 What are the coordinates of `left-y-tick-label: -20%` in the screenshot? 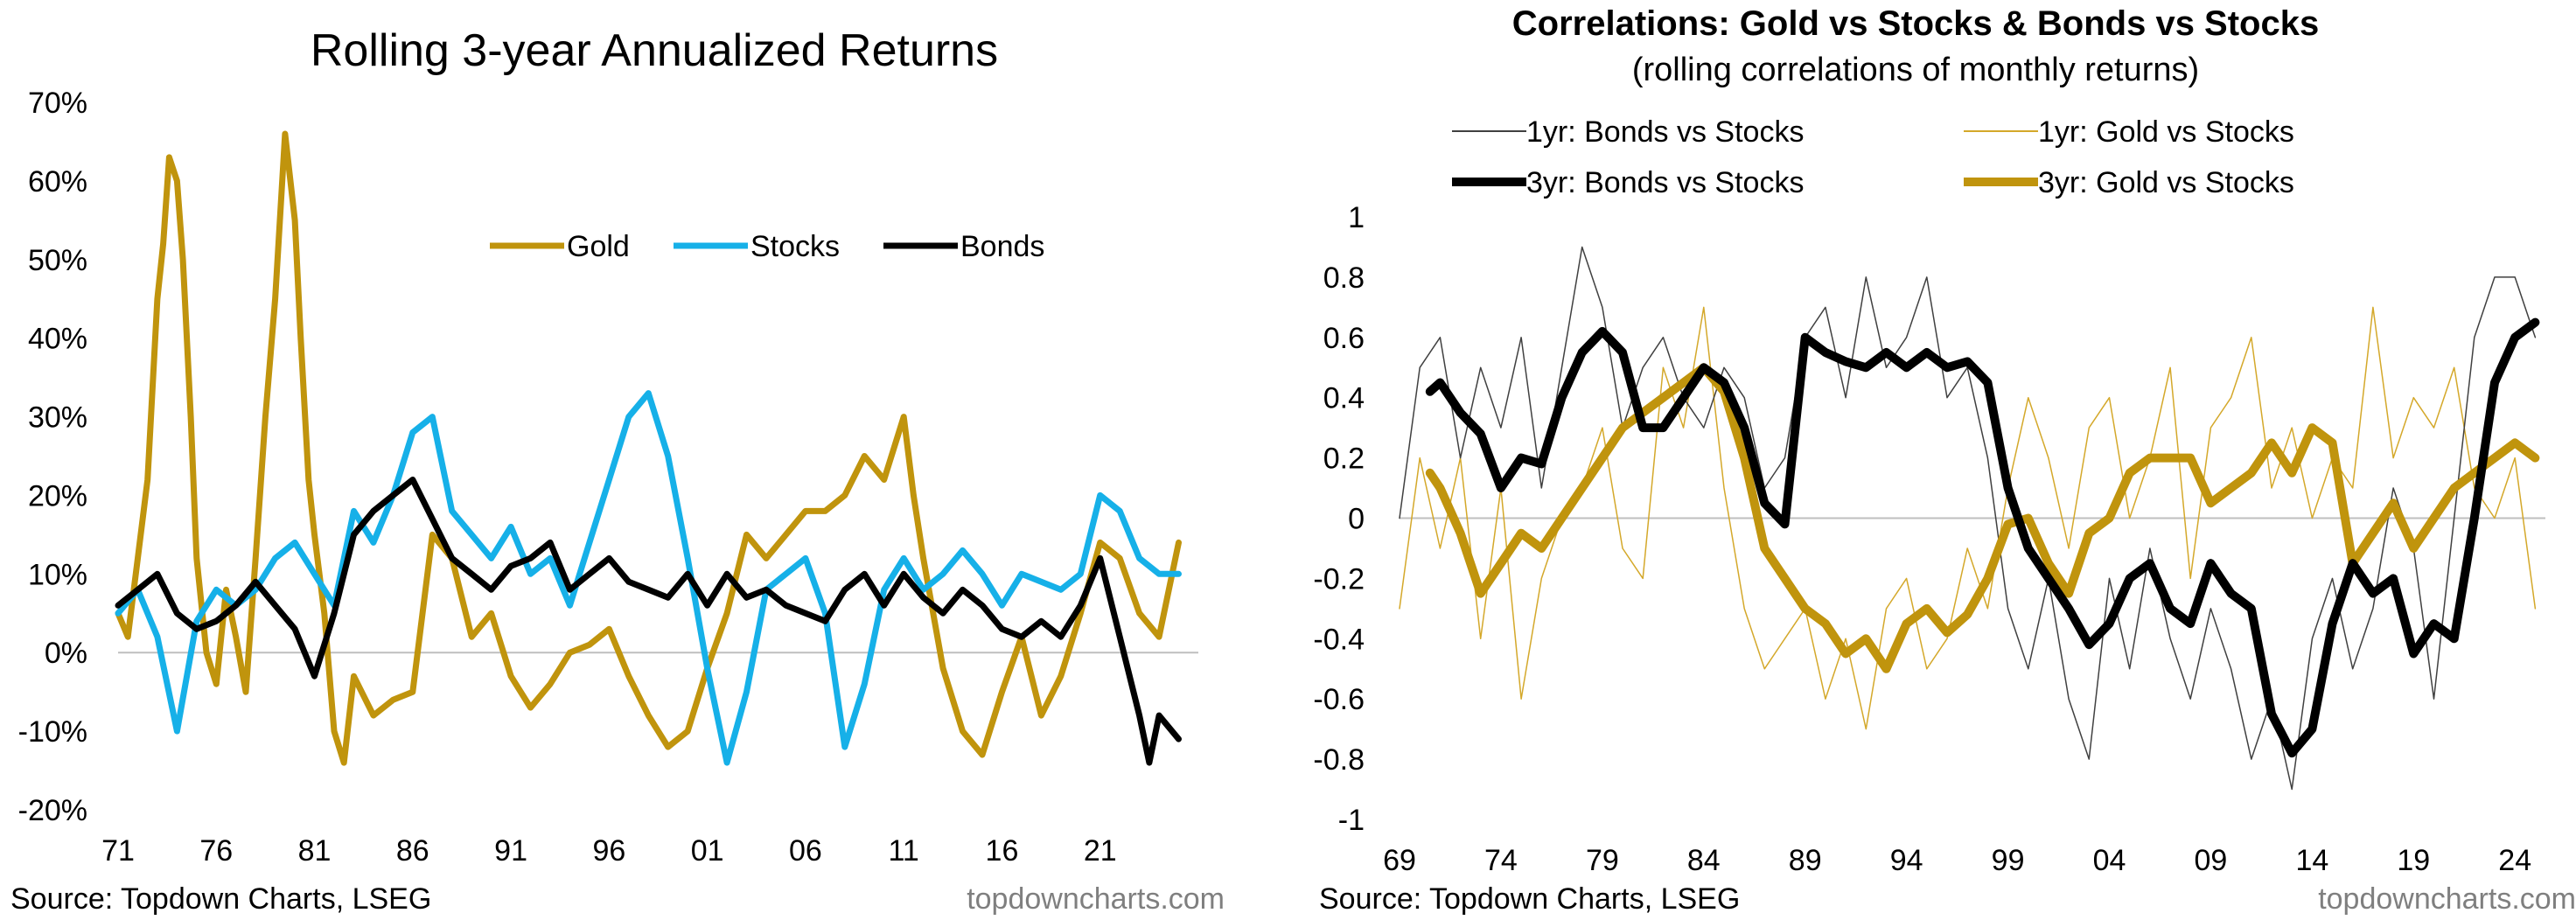 It's located at (52, 811).